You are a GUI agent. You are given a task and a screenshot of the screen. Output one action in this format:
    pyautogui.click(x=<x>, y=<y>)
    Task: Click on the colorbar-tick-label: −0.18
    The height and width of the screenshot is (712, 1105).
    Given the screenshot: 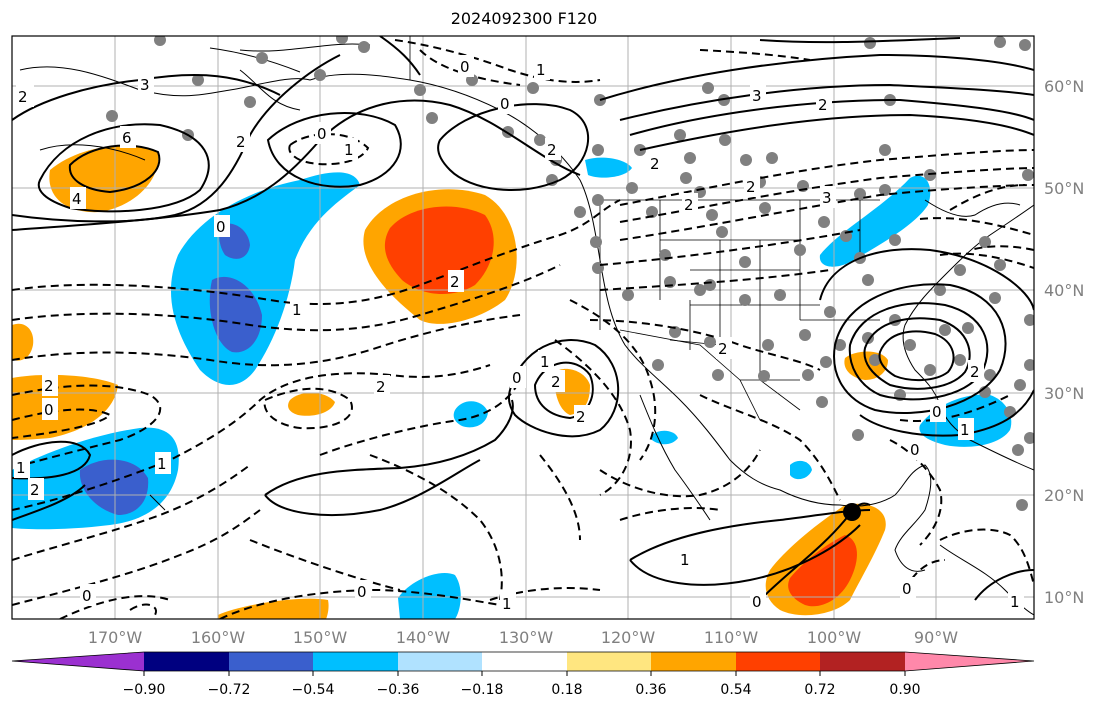 What is the action you would take?
    pyautogui.click(x=482, y=690)
    